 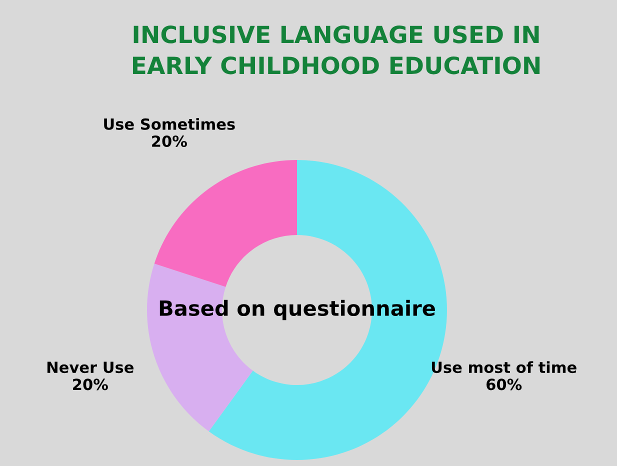 What do you see at coordinates (336, 50) in the screenshot?
I see `chart-title: INCLUSIVE LANGUAGE USED IN EARLY CHILDHOOD EDUCATION` at bounding box center [336, 50].